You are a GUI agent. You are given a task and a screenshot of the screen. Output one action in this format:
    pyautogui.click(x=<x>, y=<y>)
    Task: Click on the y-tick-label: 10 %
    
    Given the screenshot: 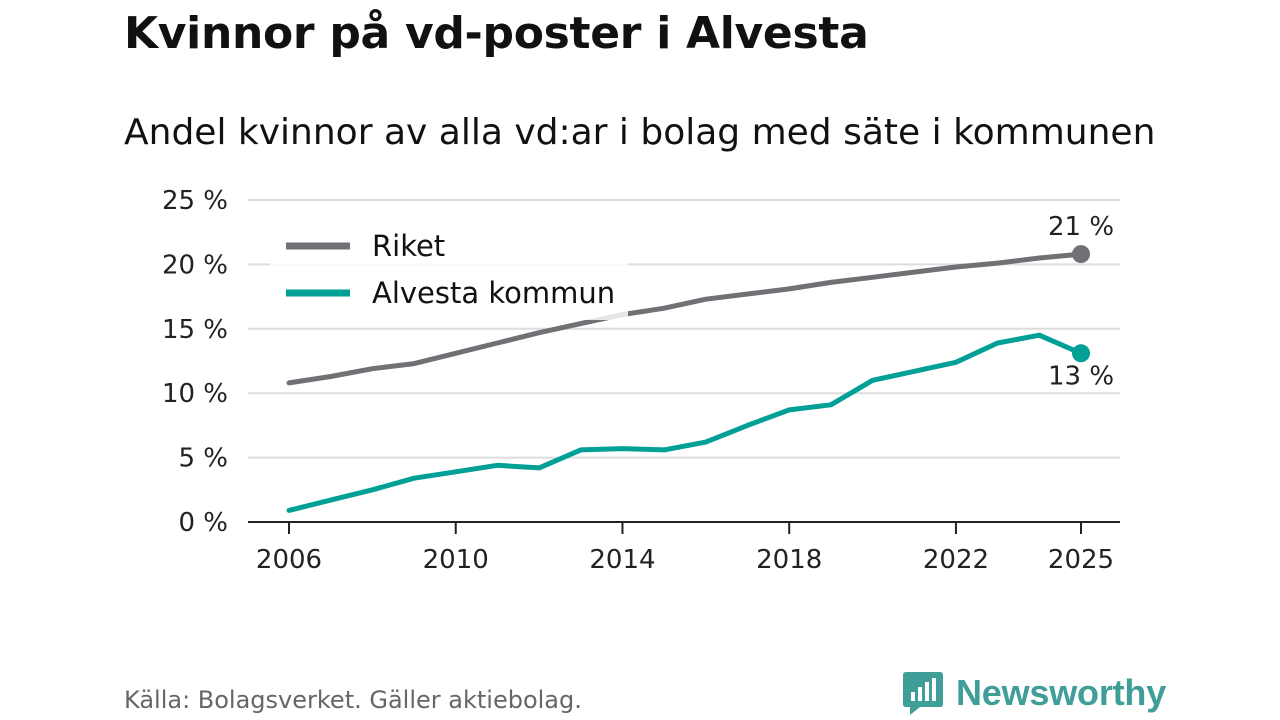 What is the action you would take?
    pyautogui.click(x=195, y=394)
    